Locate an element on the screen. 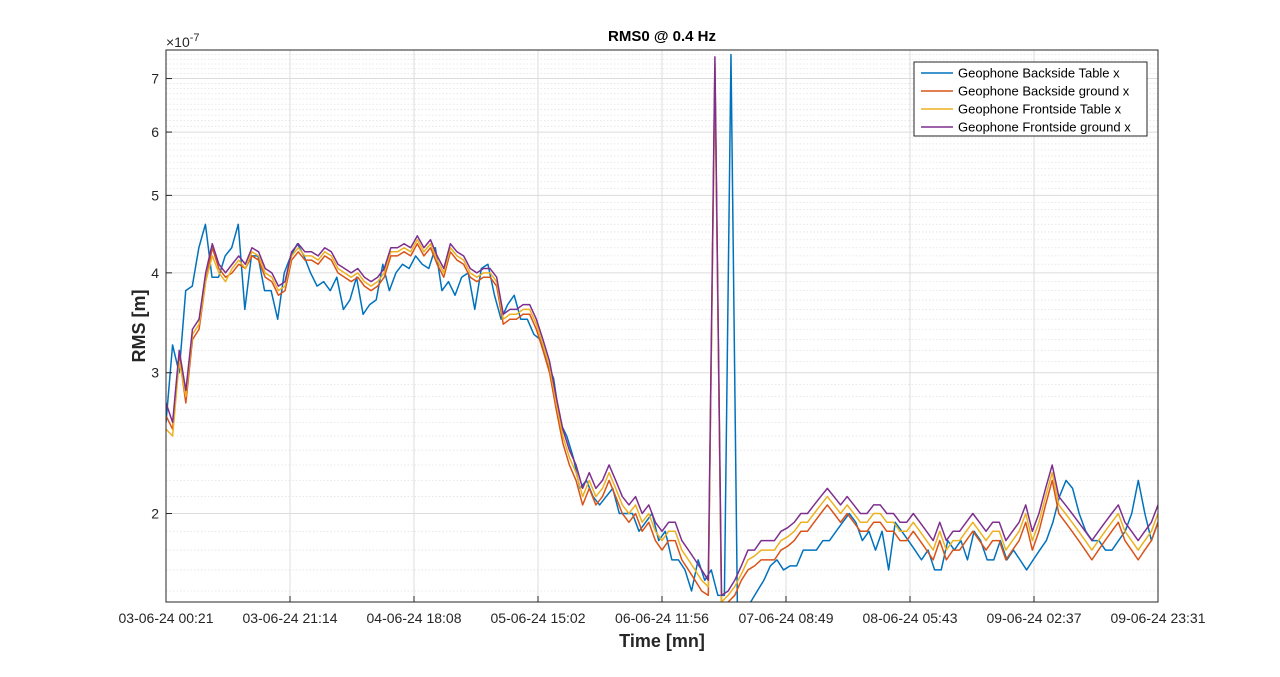 This screenshot has height=677, width=1280. y-tick-label: 5 is located at coordinates (155, 195).